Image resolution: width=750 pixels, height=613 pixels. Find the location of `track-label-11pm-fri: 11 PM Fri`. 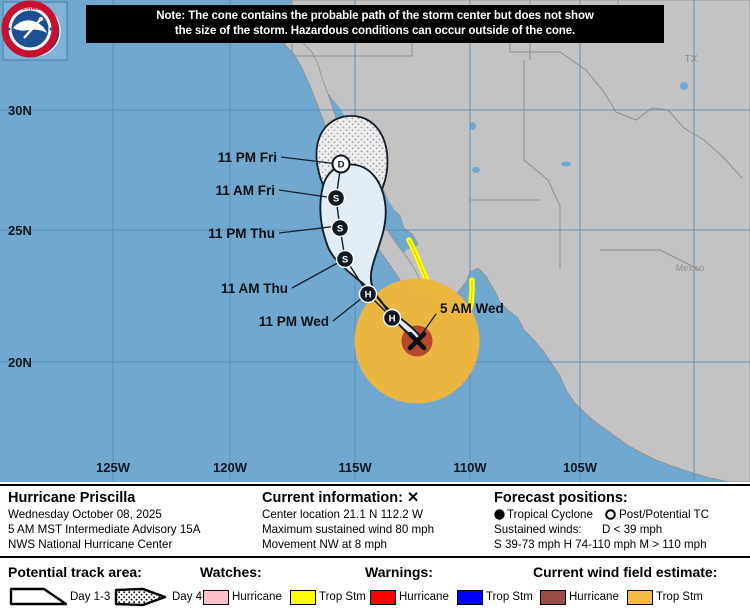

track-label-11pm-fri: 11 PM Fri is located at coordinates (247, 157).